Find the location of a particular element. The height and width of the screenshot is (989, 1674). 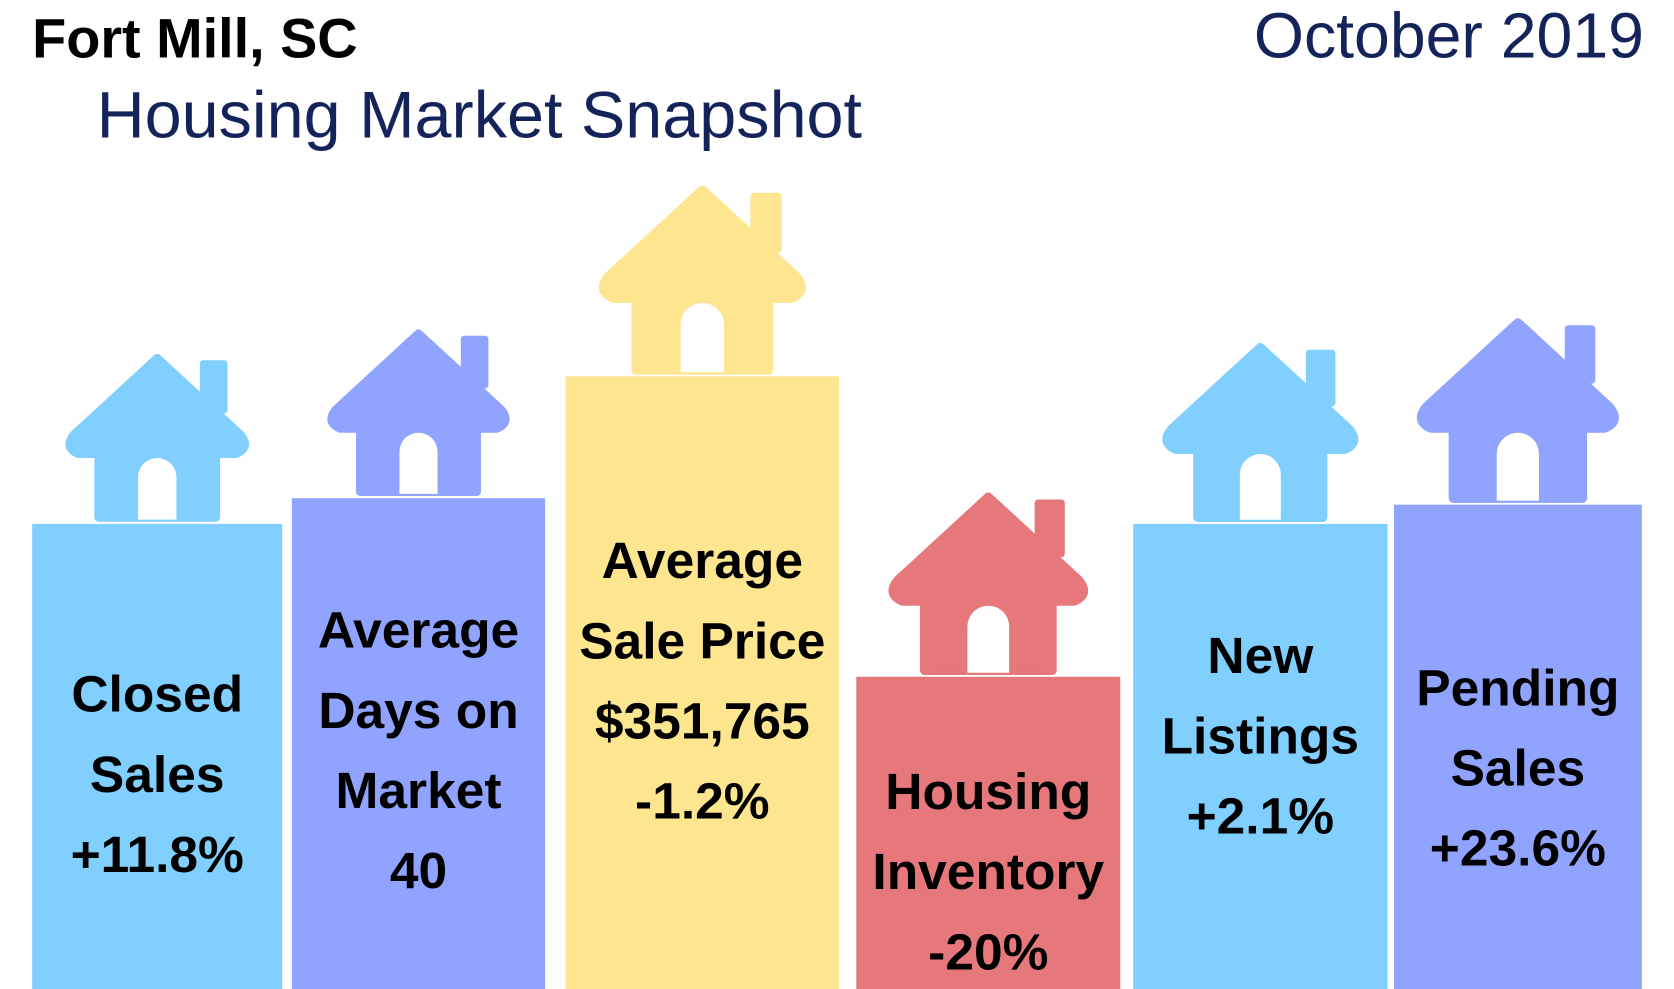

card-label: Closed is located at coordinates (157, 694).